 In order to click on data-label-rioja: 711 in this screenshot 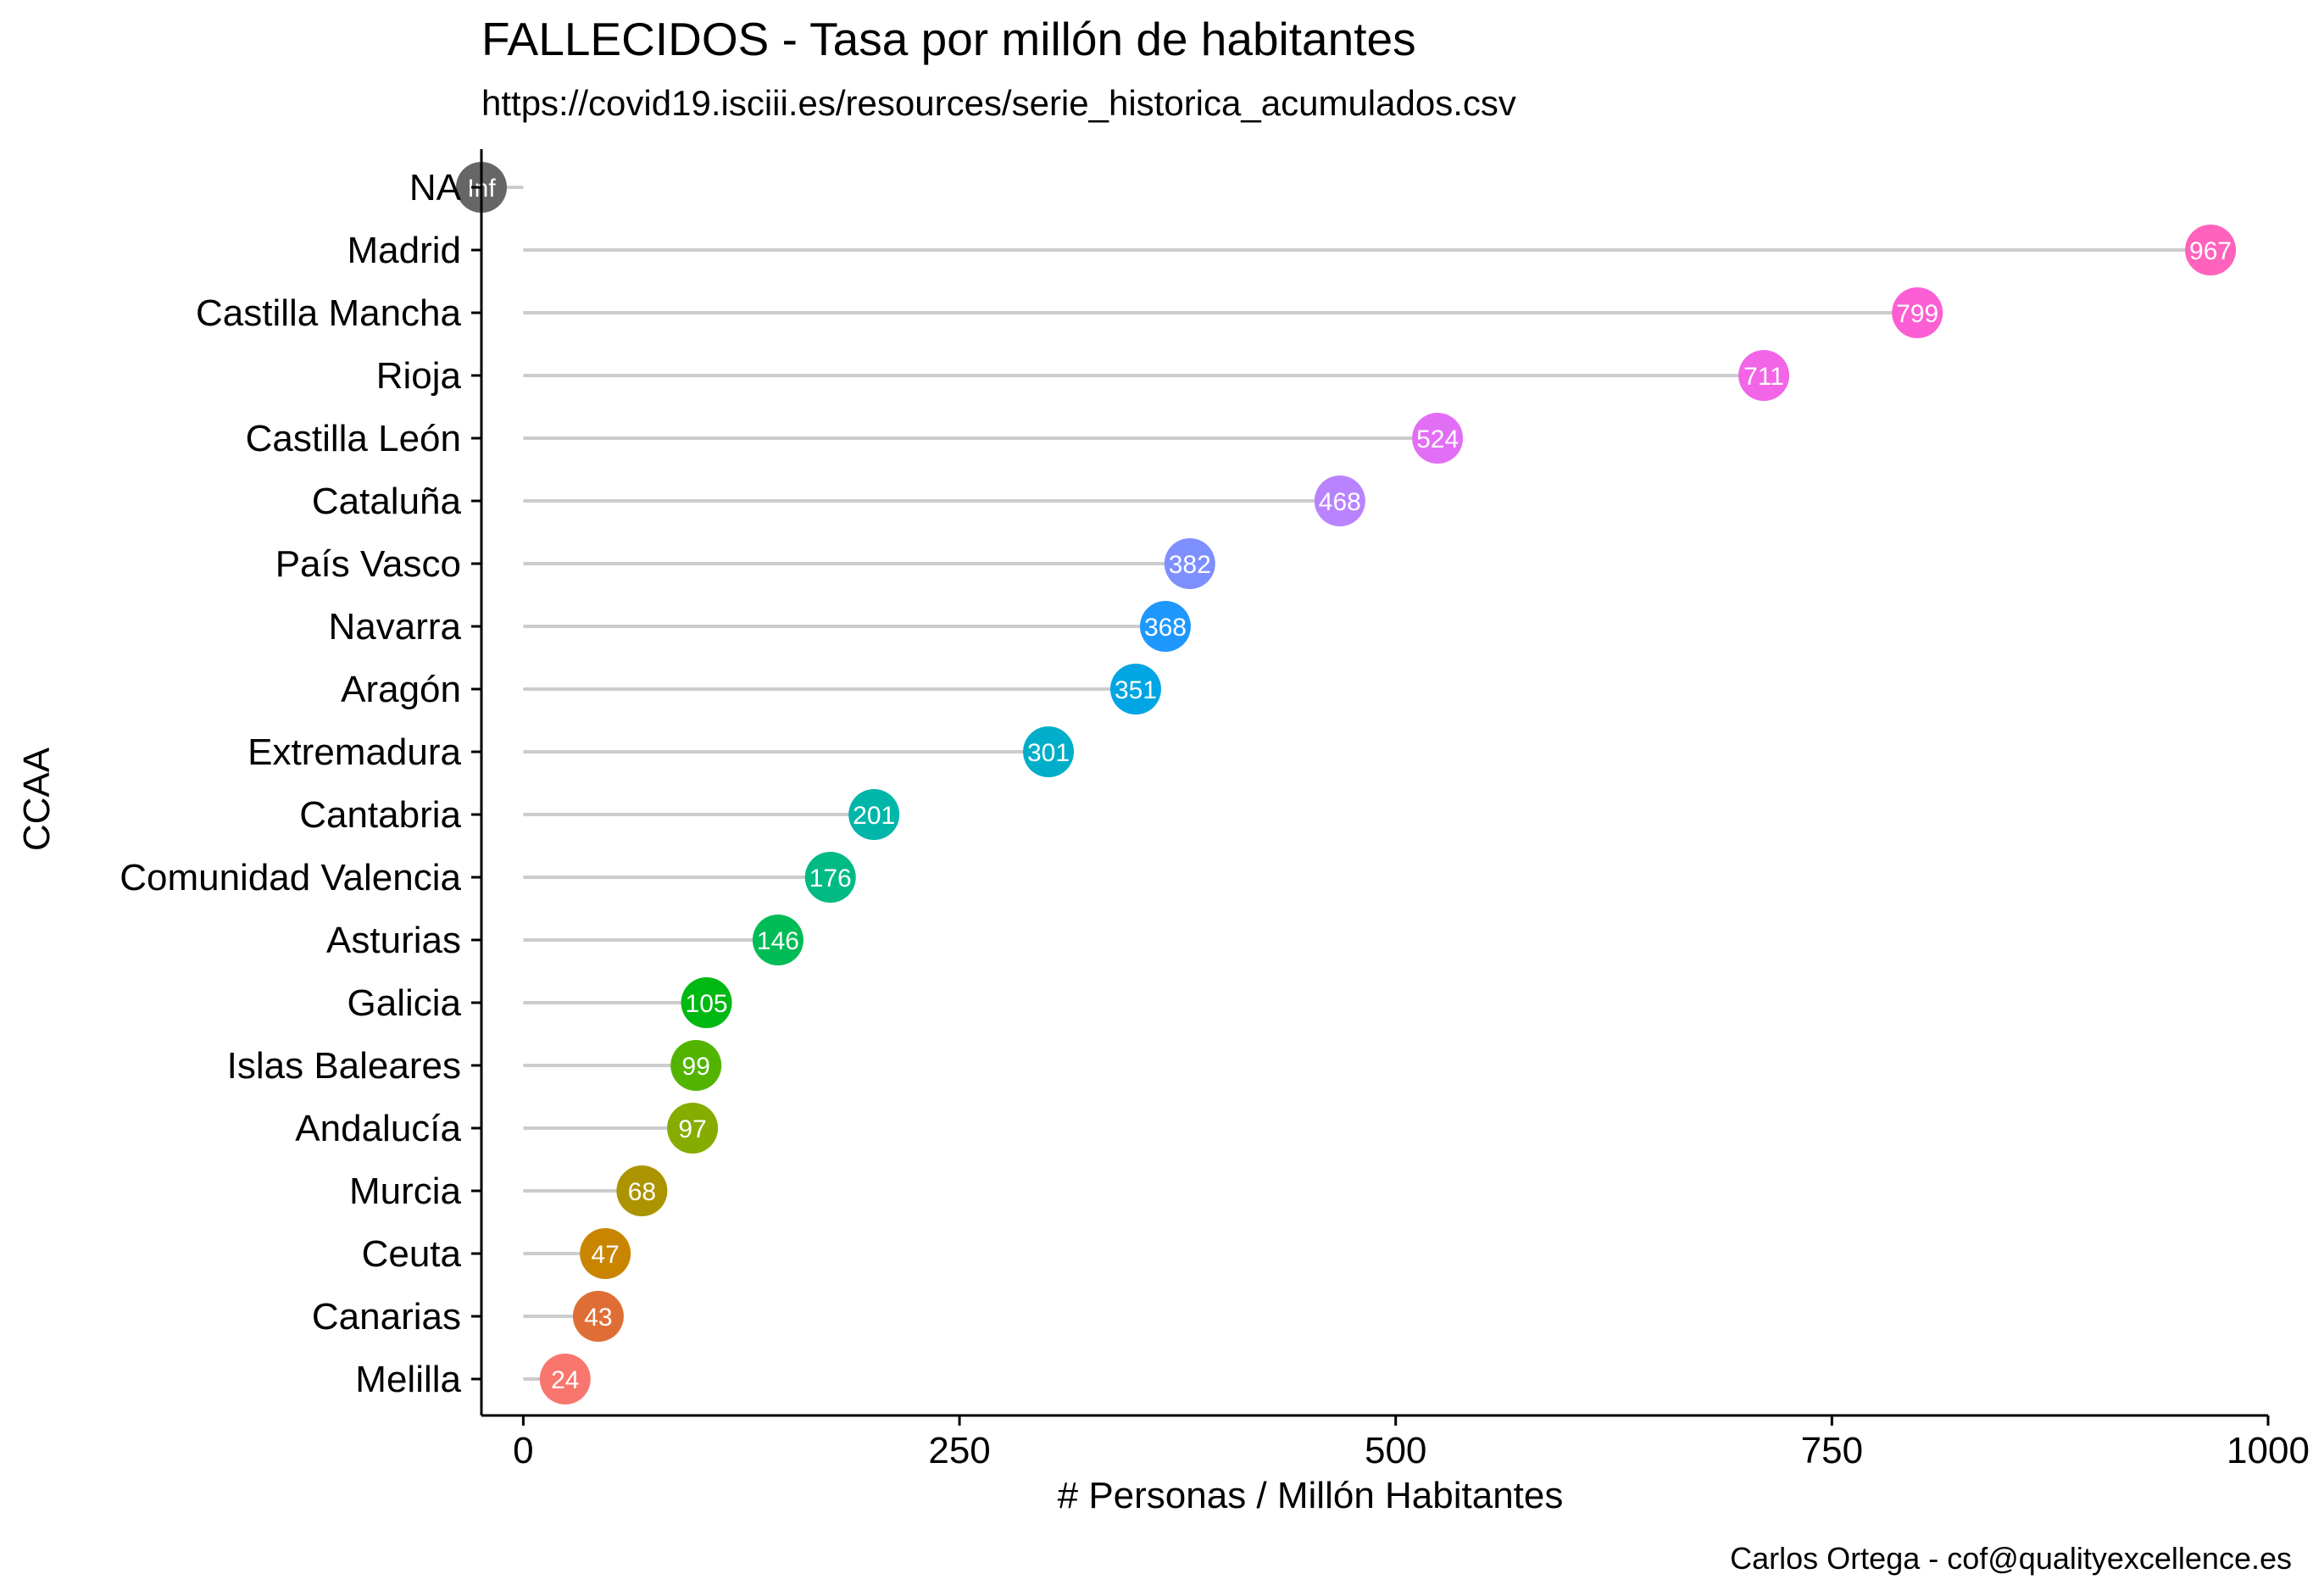, I will do `click(1763, 377)`.